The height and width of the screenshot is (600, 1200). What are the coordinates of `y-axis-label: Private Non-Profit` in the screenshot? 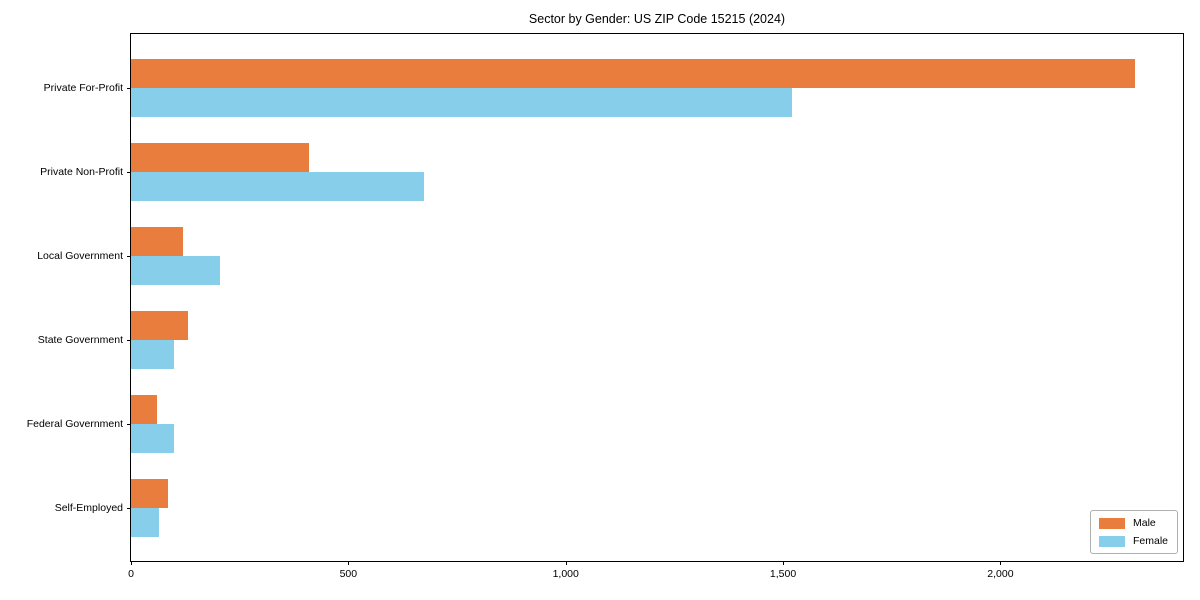 It's located at (81, 172).